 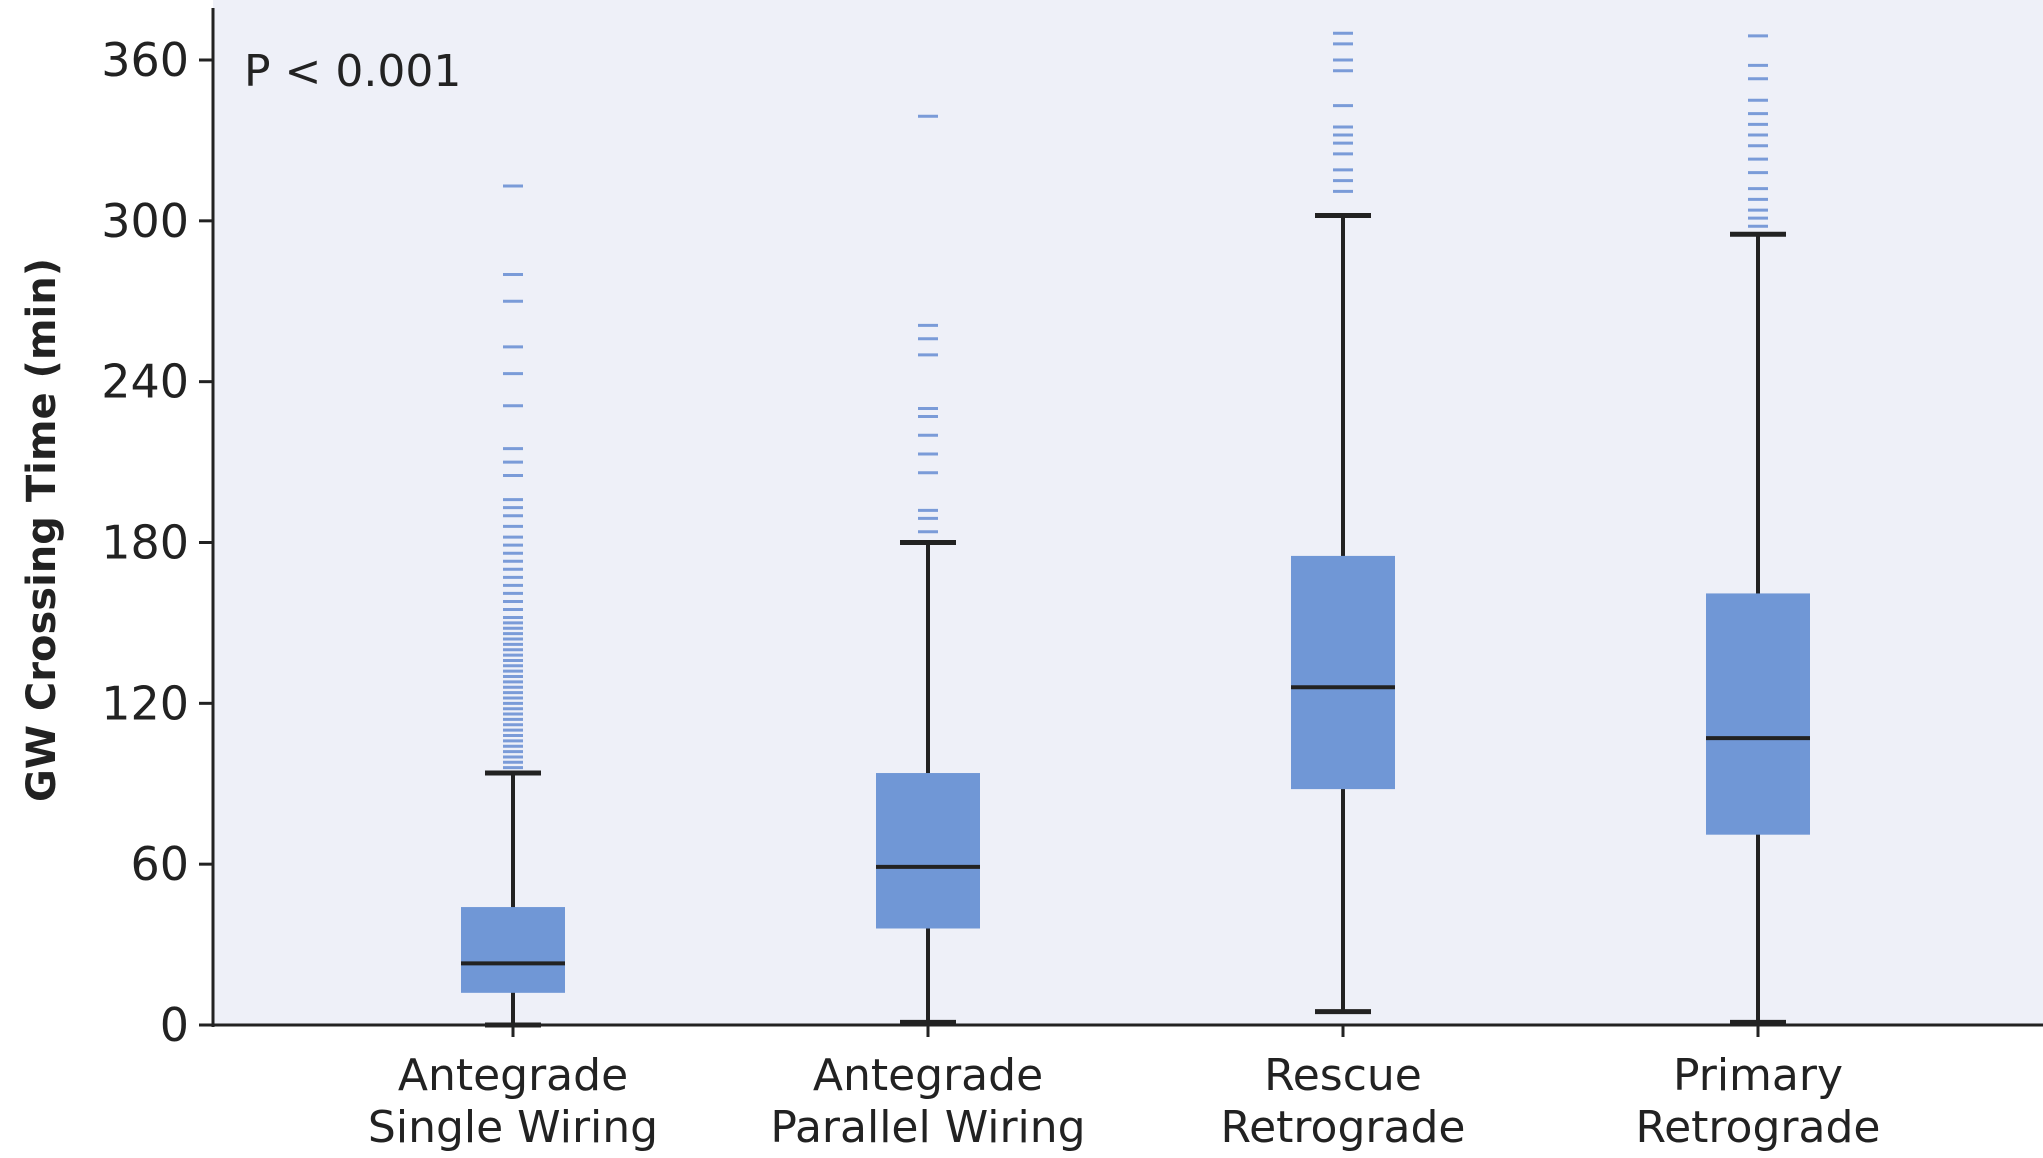 What do you see at coordinates (159, 864) in the screenshot?
I see `y-tick-label-60: 60` at bounding box center [159, 864].